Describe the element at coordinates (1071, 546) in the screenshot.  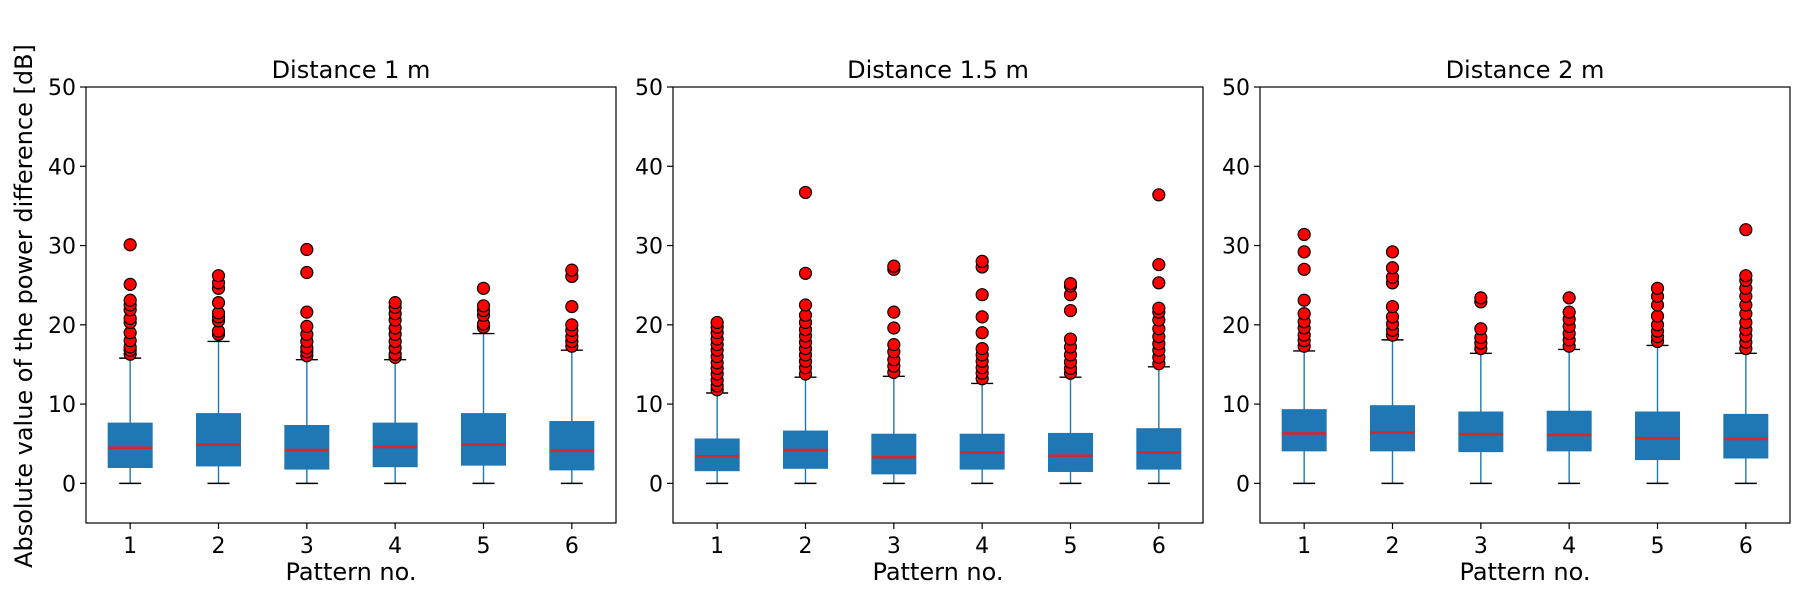
I see `x-tick-label: 5` at that location.